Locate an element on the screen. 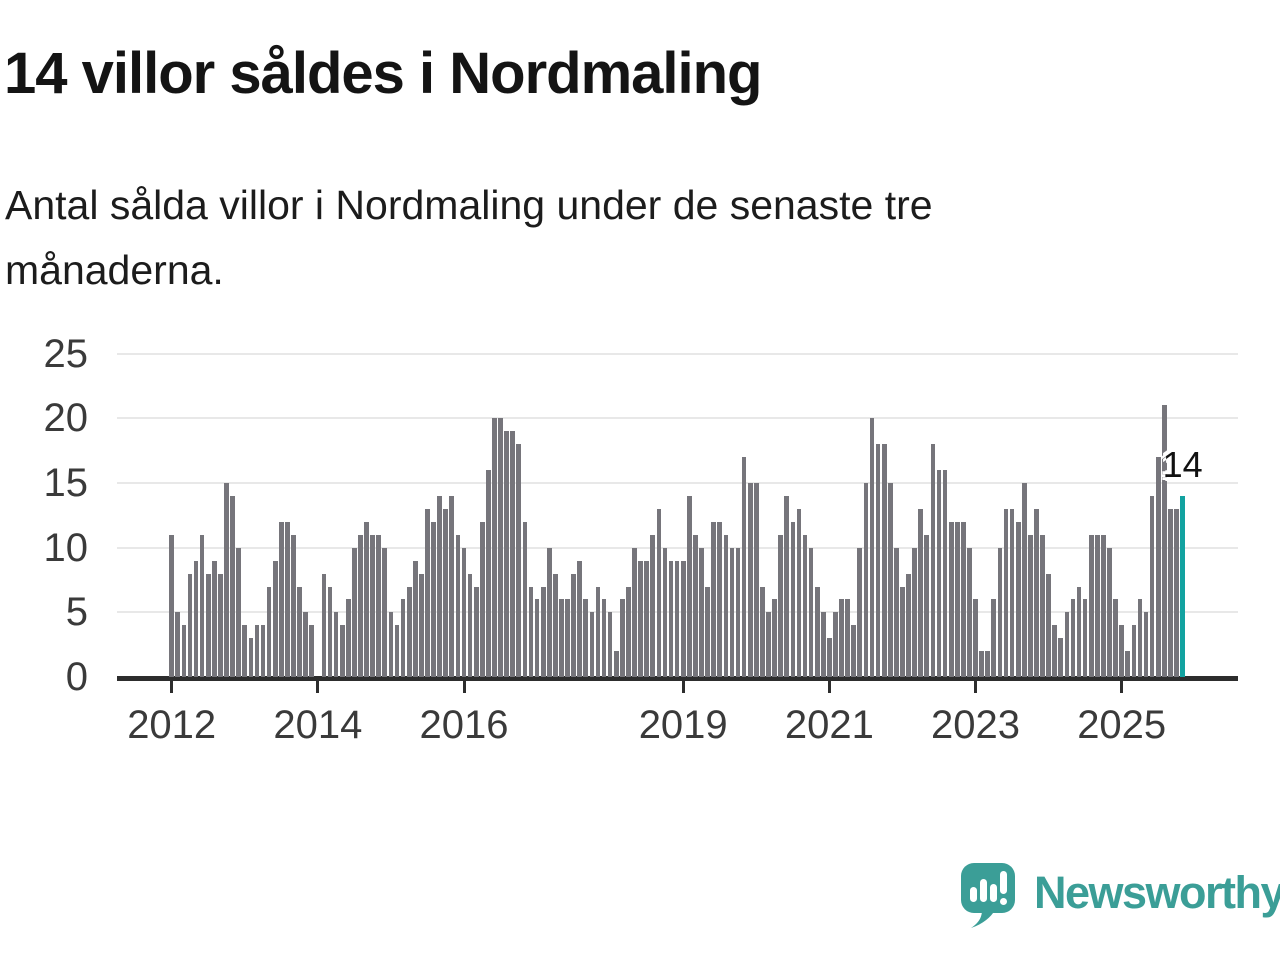 This screenshot has width=1280, height=960. y-axis-label: 0 is located at coordinates (76, 677).